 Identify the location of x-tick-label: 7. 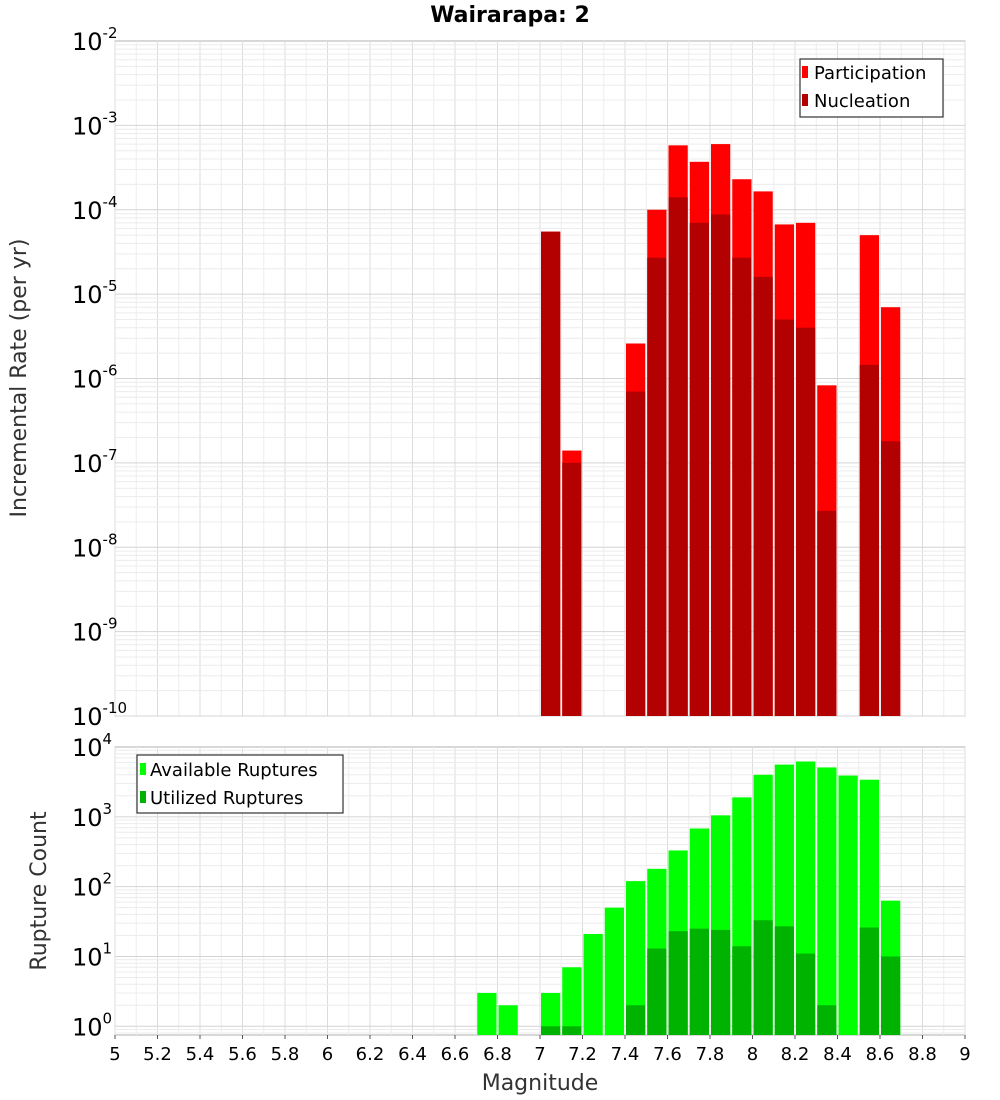
(539, 1054).